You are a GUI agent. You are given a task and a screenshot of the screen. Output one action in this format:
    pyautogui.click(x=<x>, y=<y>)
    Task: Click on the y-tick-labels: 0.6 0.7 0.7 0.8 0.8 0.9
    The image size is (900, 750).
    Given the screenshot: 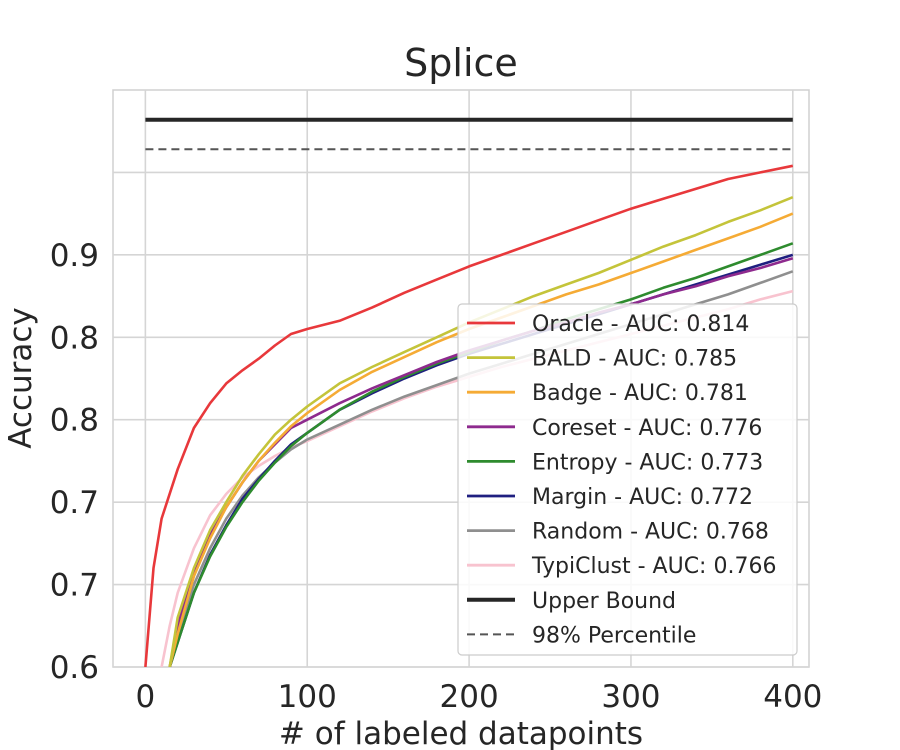 What is the action you would take?
    pyautogui.click(x=74, y=462)
    